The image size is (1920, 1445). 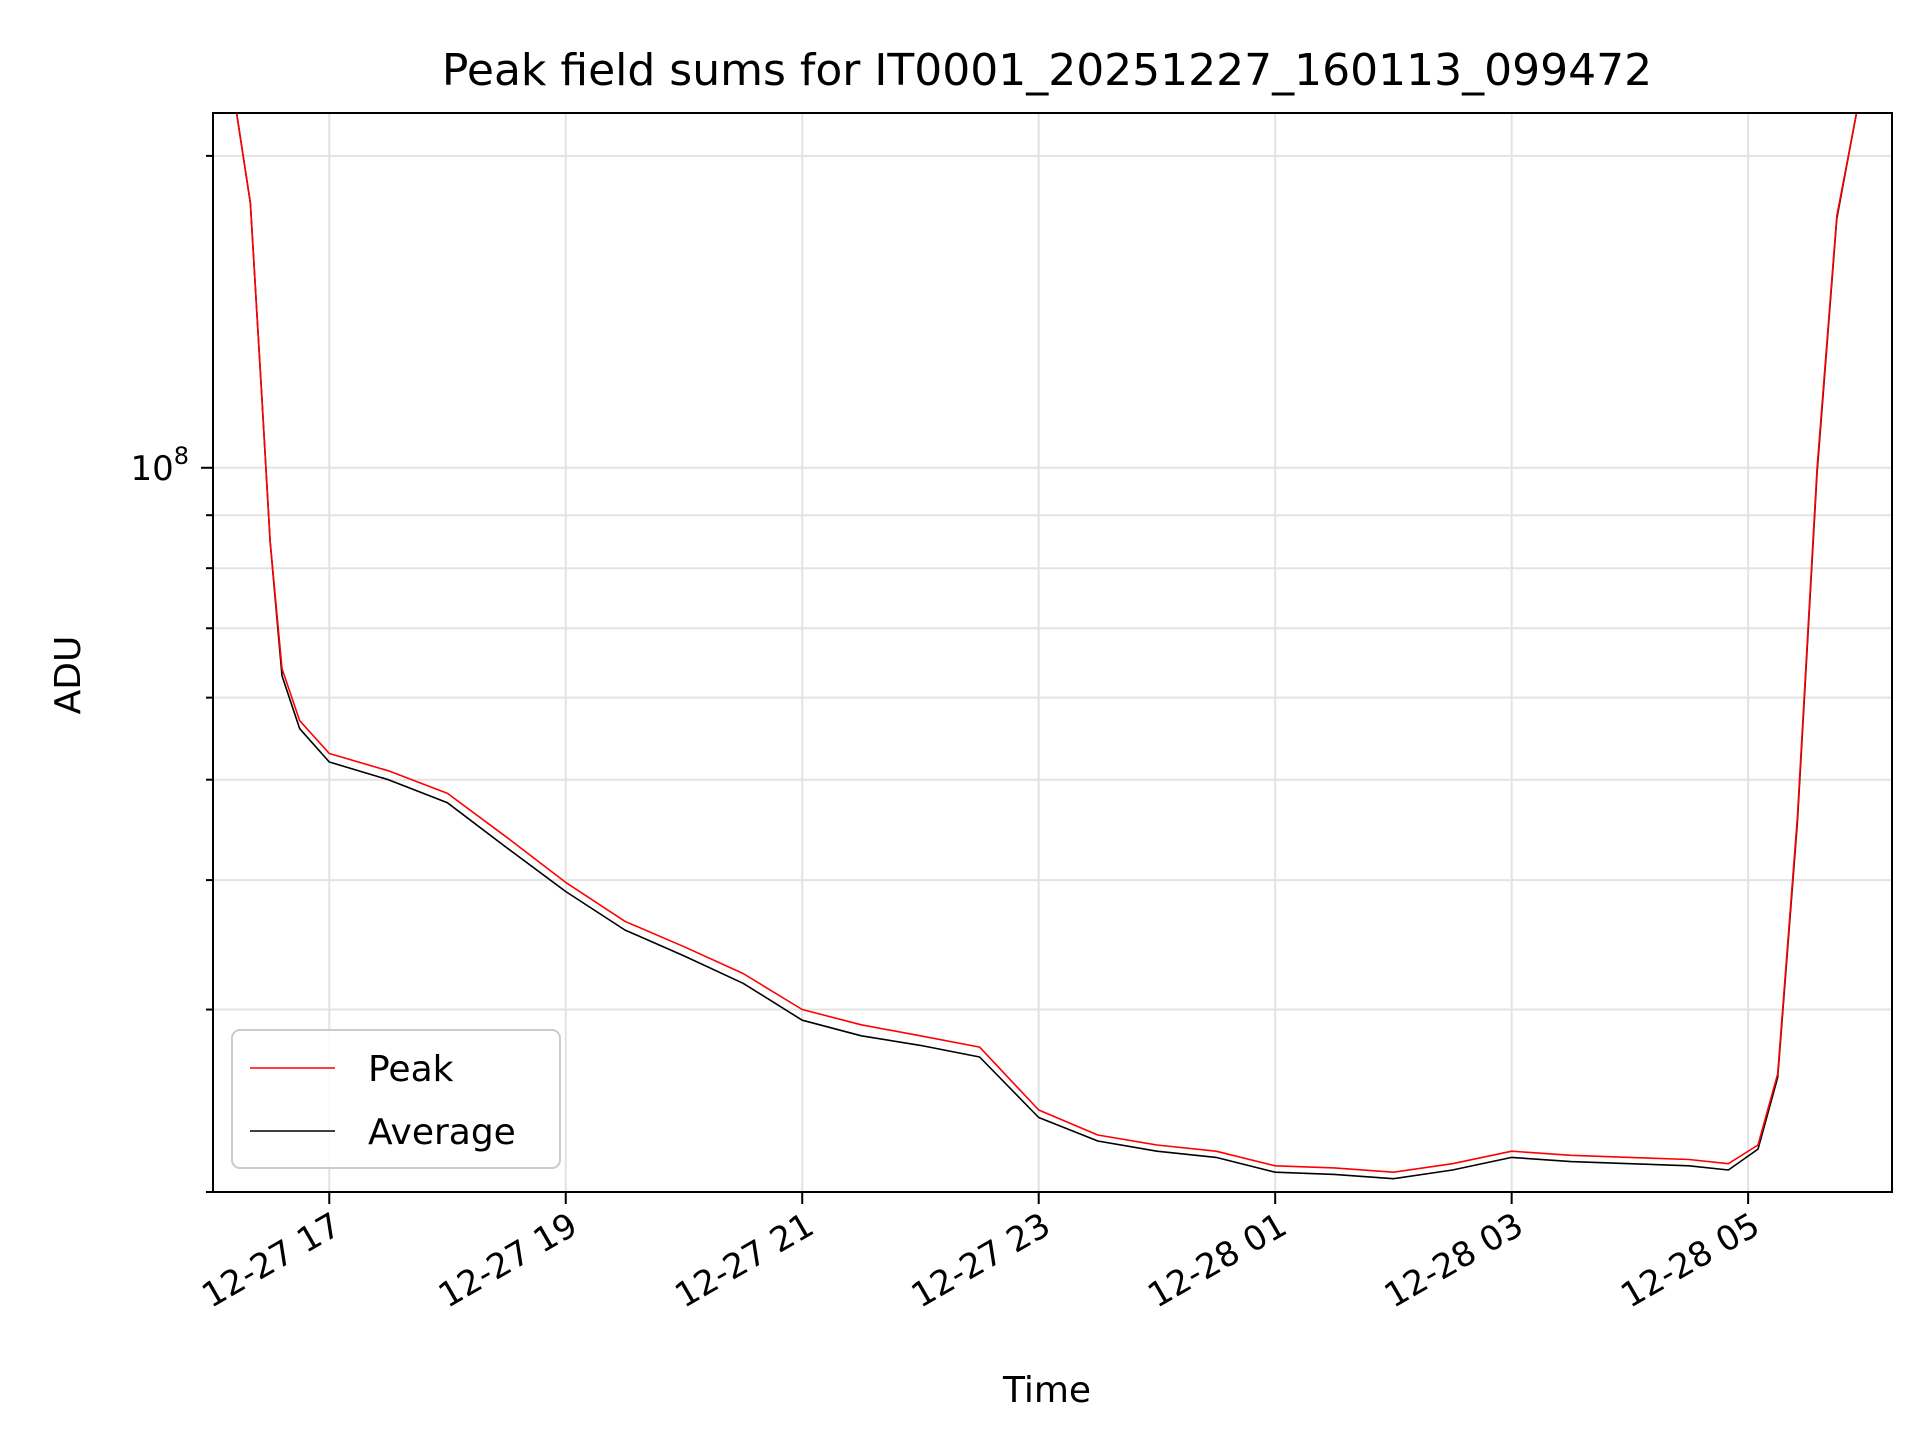 What do you see at coordinates (411, 1069) in the screenshot?
I see `legend-label-peak: Peak` at bounding box center [411, 1069].